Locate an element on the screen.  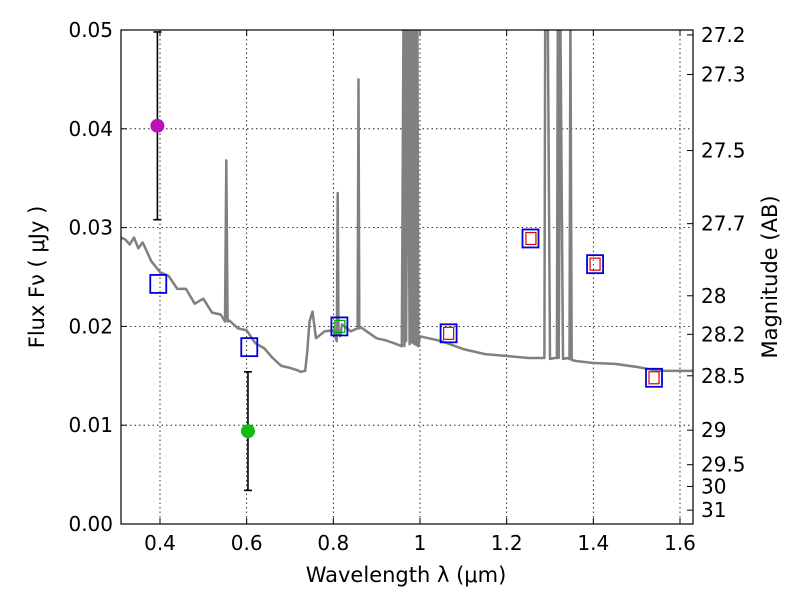
mag-tick-label: 27.5 is located at coordinates (723, 151).